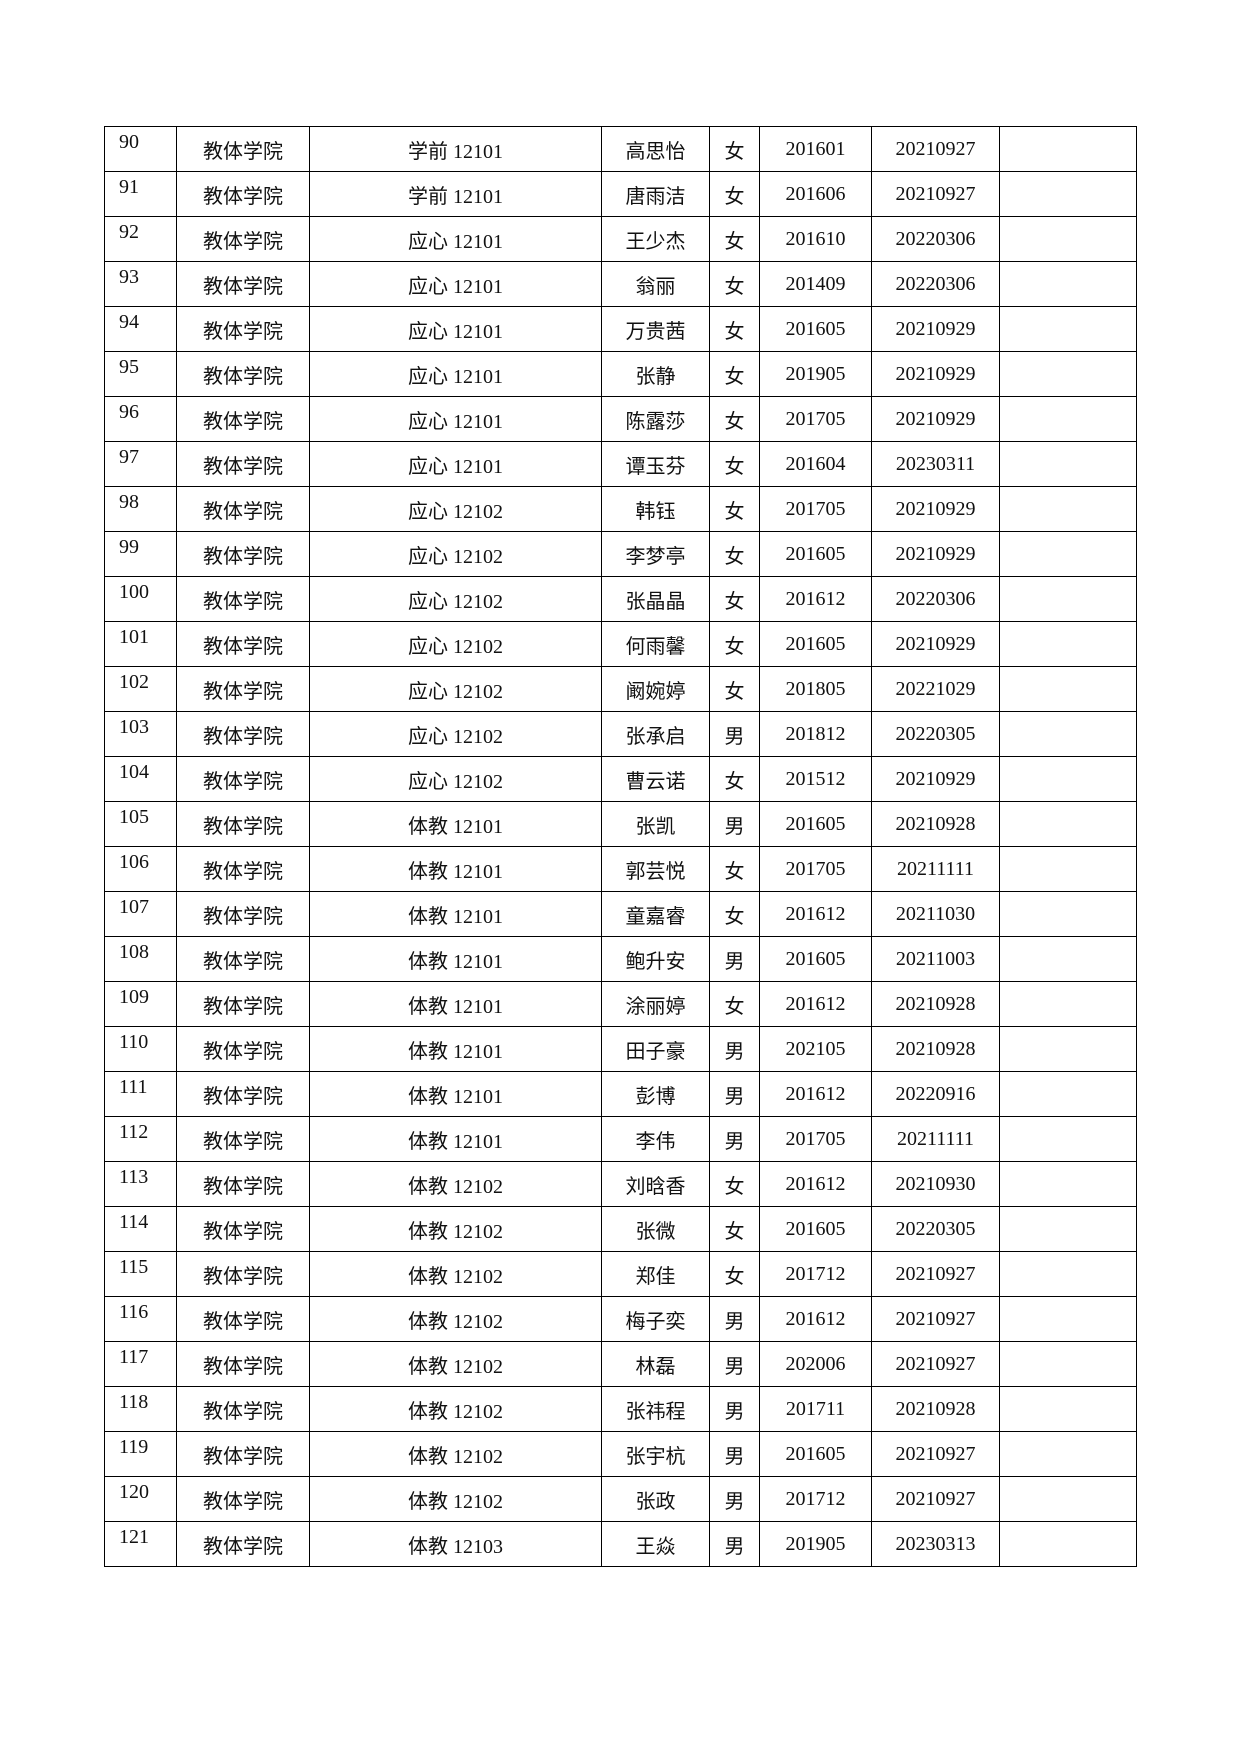  Describe the element at coordinates (140, 869) in the screenshot. I see `row-number-cell: 106` at that location.